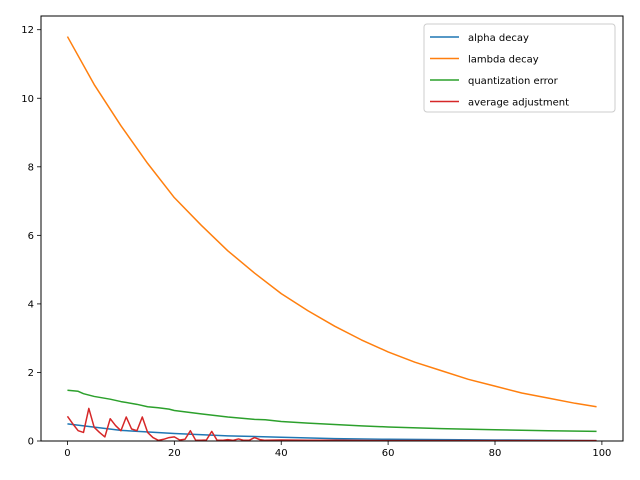 The width and height of the screenshot is (640, 480). Describe the element at coordinates (601, 453) in the screenshot. I see `x-tick-label: 100` at that location.